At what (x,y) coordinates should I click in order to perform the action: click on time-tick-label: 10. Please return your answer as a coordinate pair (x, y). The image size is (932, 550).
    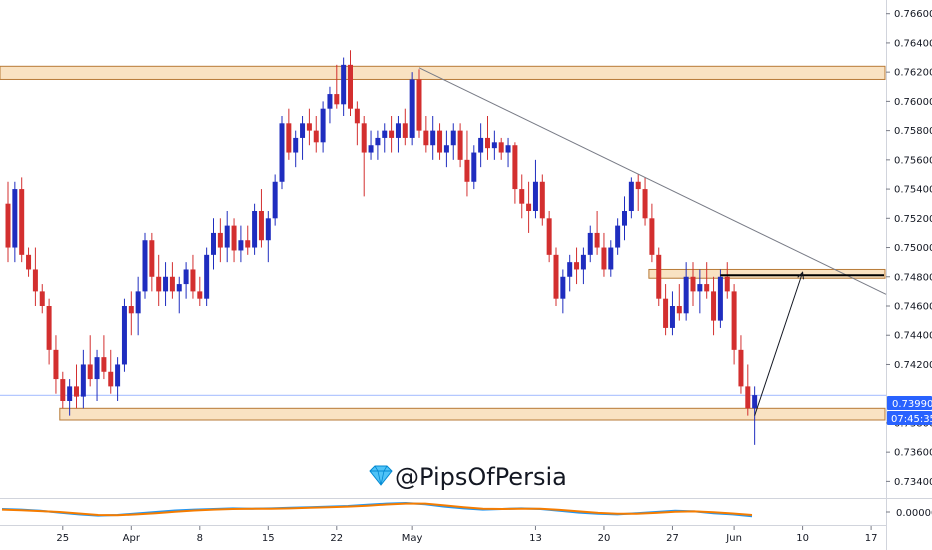
    Looking at the image, I should click on (802, 538).